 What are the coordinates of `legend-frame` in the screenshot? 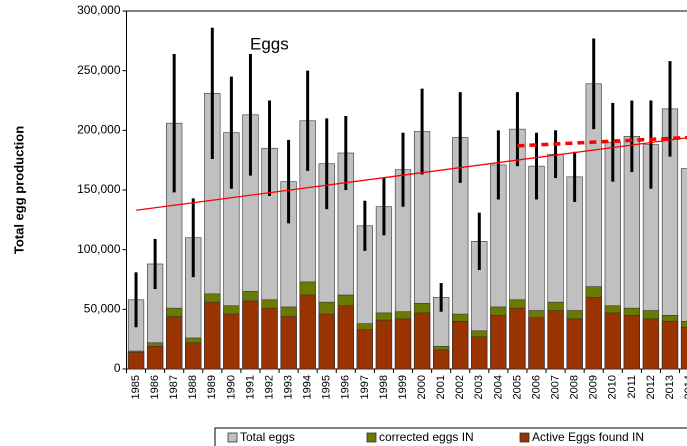 It's located at (450, 436).